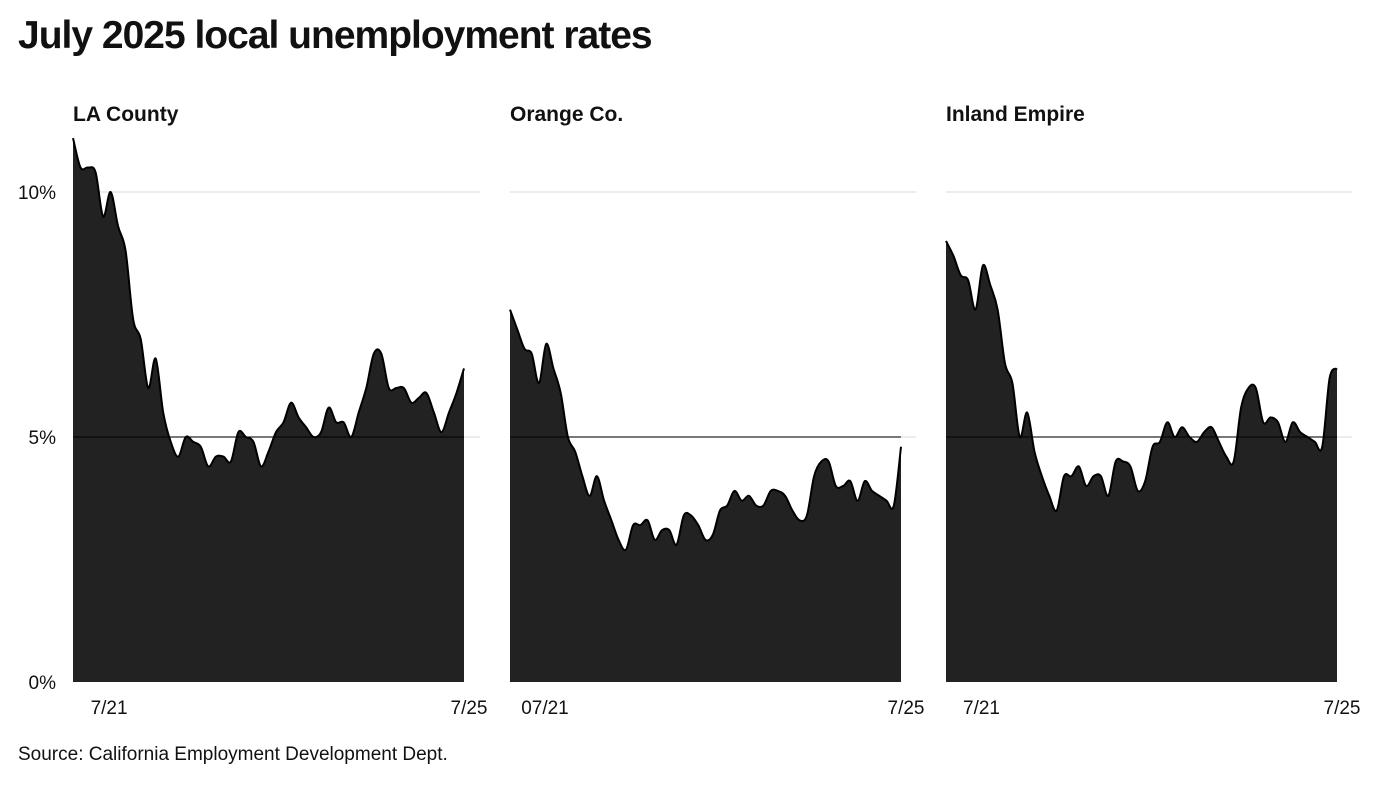 The width and height of the screenshot is (1400, 787). Describe the element at coordinates (1015, 114) in the screenshot. I see `panel-title: Inland Empire` at that location.